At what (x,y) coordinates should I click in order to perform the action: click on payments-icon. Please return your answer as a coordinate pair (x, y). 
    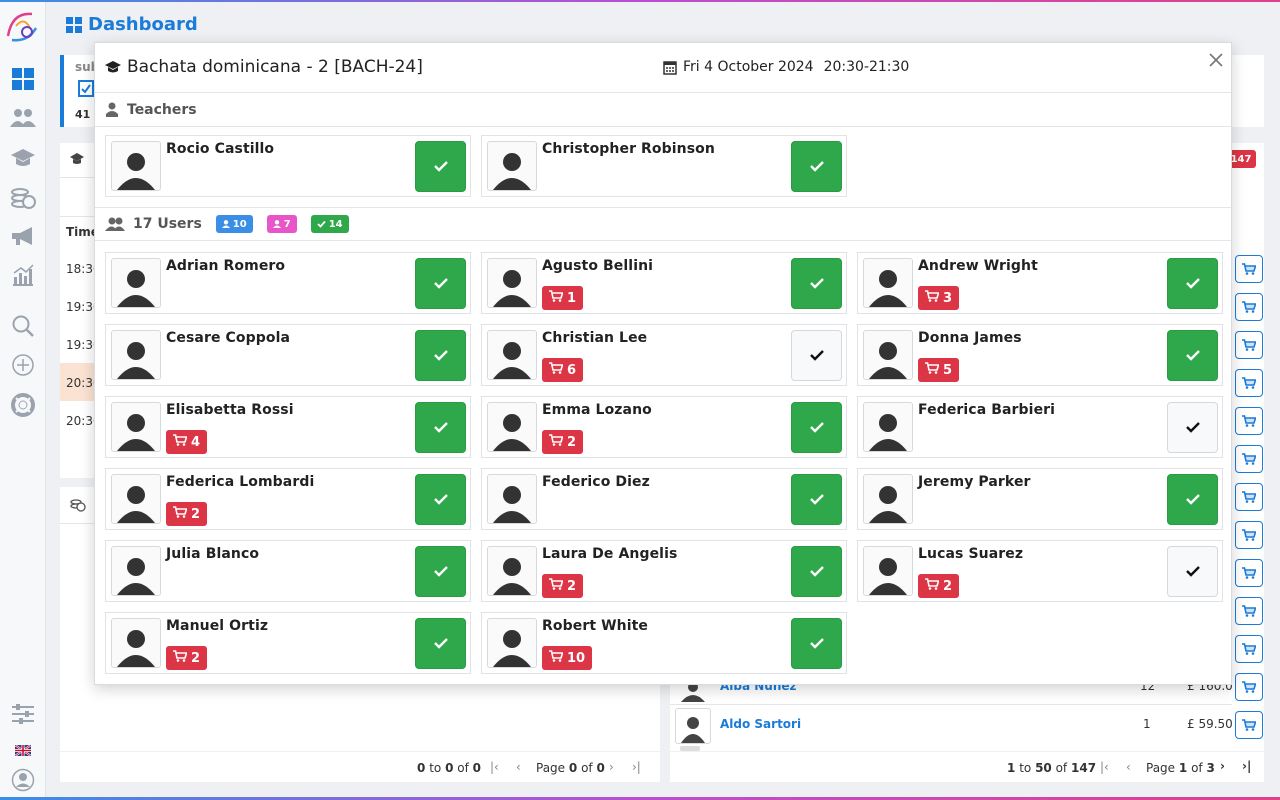
    Looking at the image, I should click on (23, 198).